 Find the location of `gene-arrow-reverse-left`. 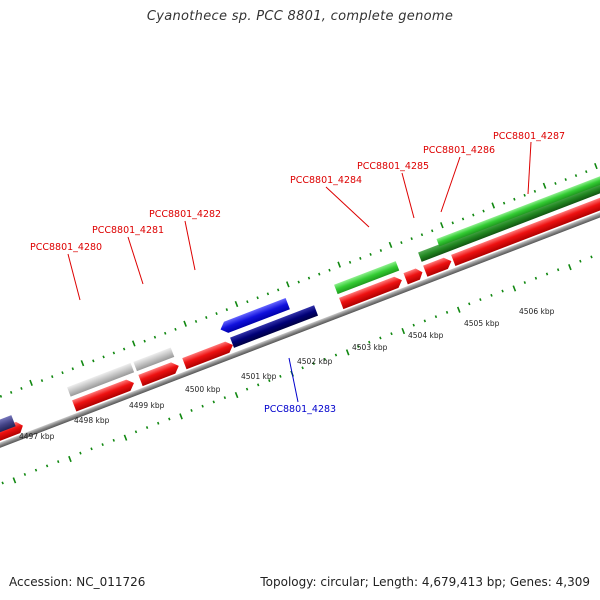

gene-arrow-reverse-left is located at coordinates (8, 429).